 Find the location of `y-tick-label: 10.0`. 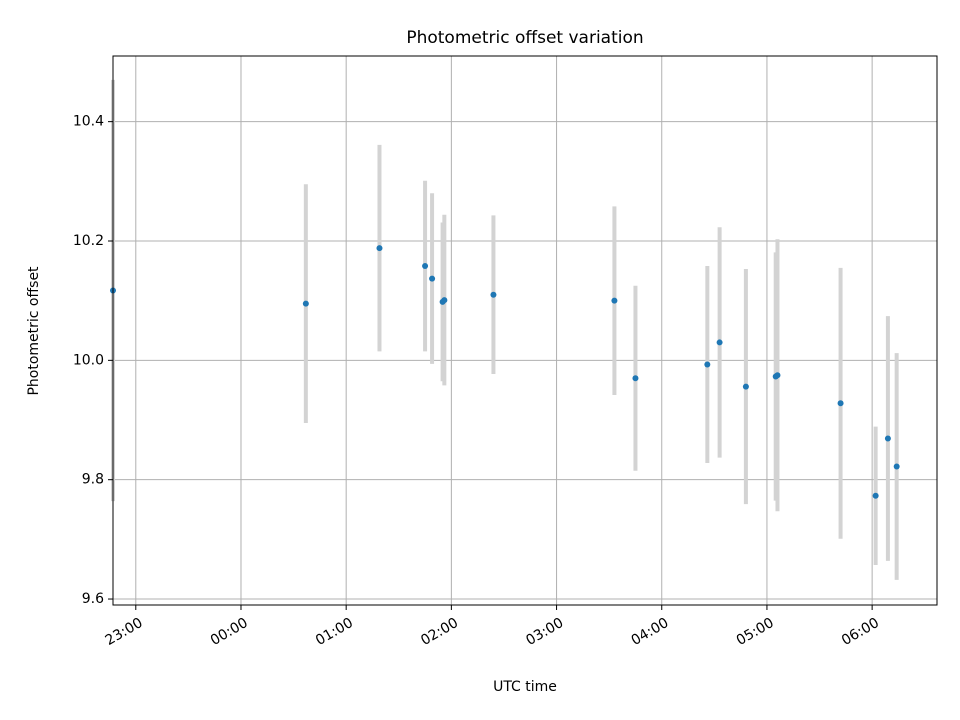

y-tick-label: 10.0 is located at coordinates (88, 360).